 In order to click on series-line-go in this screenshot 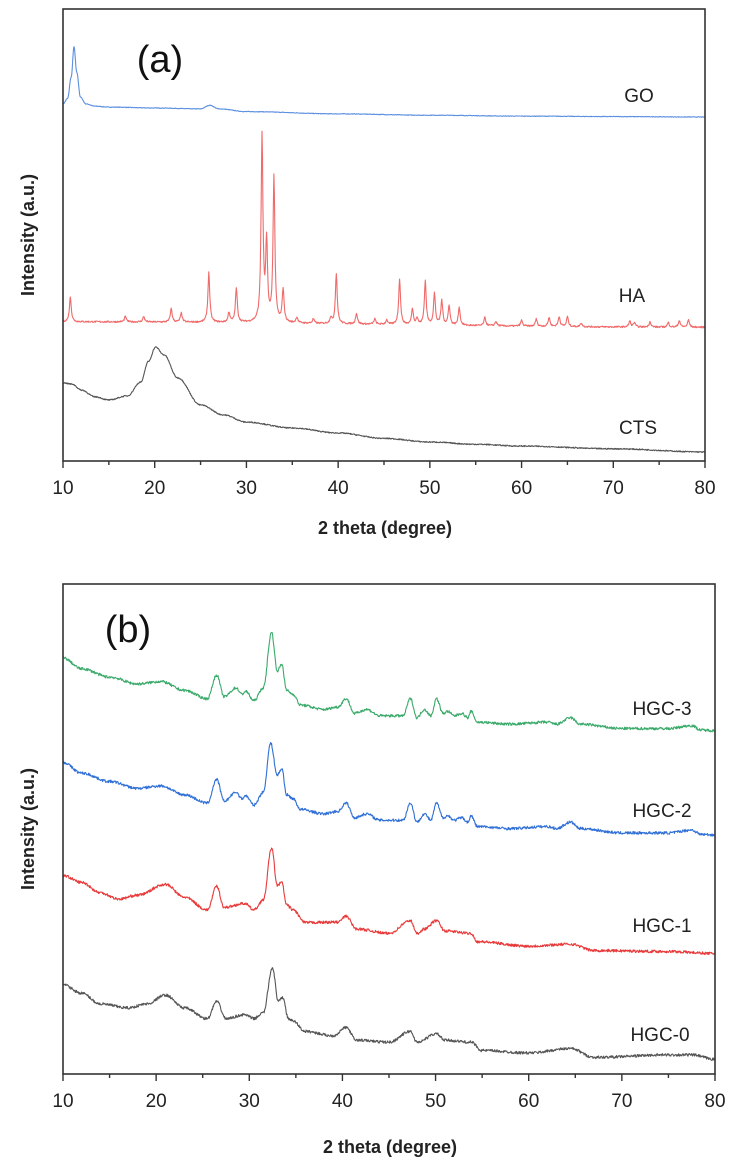, I will do `click(384, 82)`.